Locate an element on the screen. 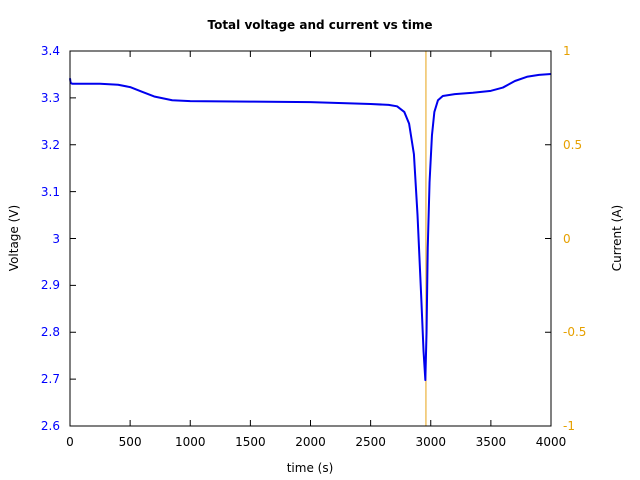 This screenshot has height=480, width=640. y-tick-label-left: 3.4 is located at coordinates (50, 51).